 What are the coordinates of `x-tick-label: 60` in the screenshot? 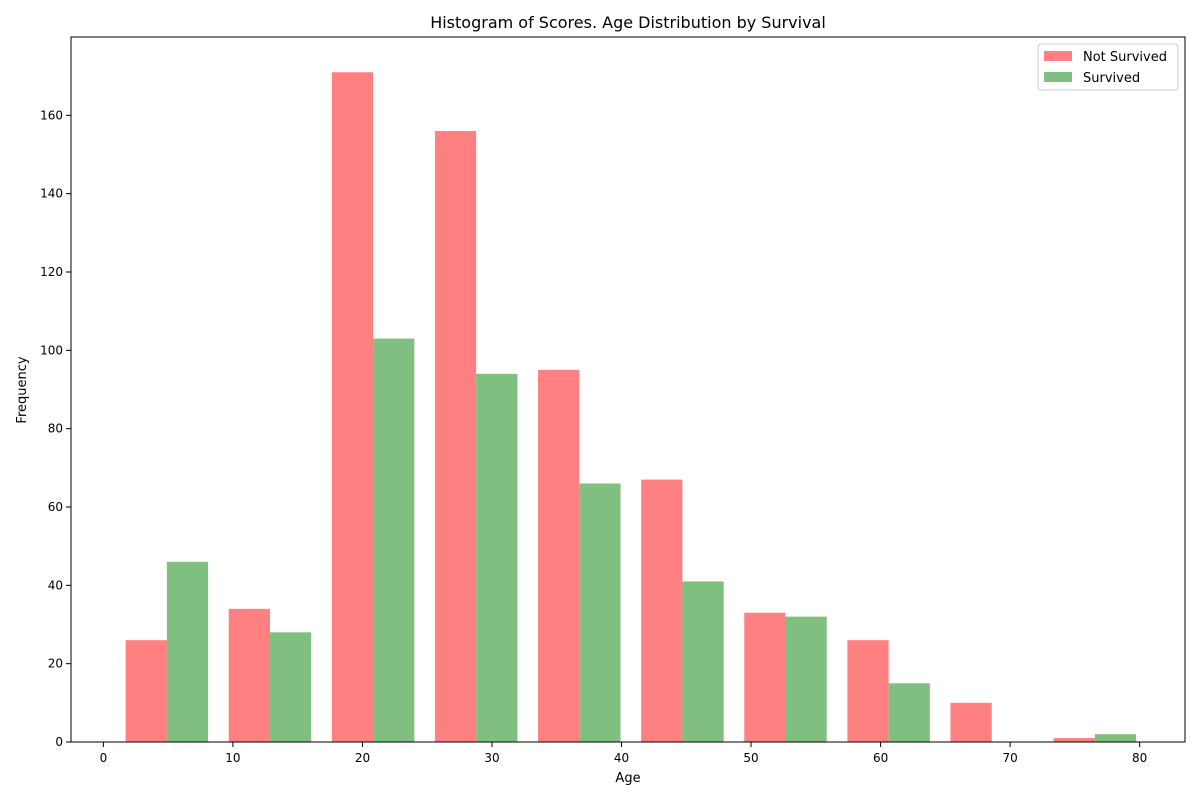 It's located at (880, 758).